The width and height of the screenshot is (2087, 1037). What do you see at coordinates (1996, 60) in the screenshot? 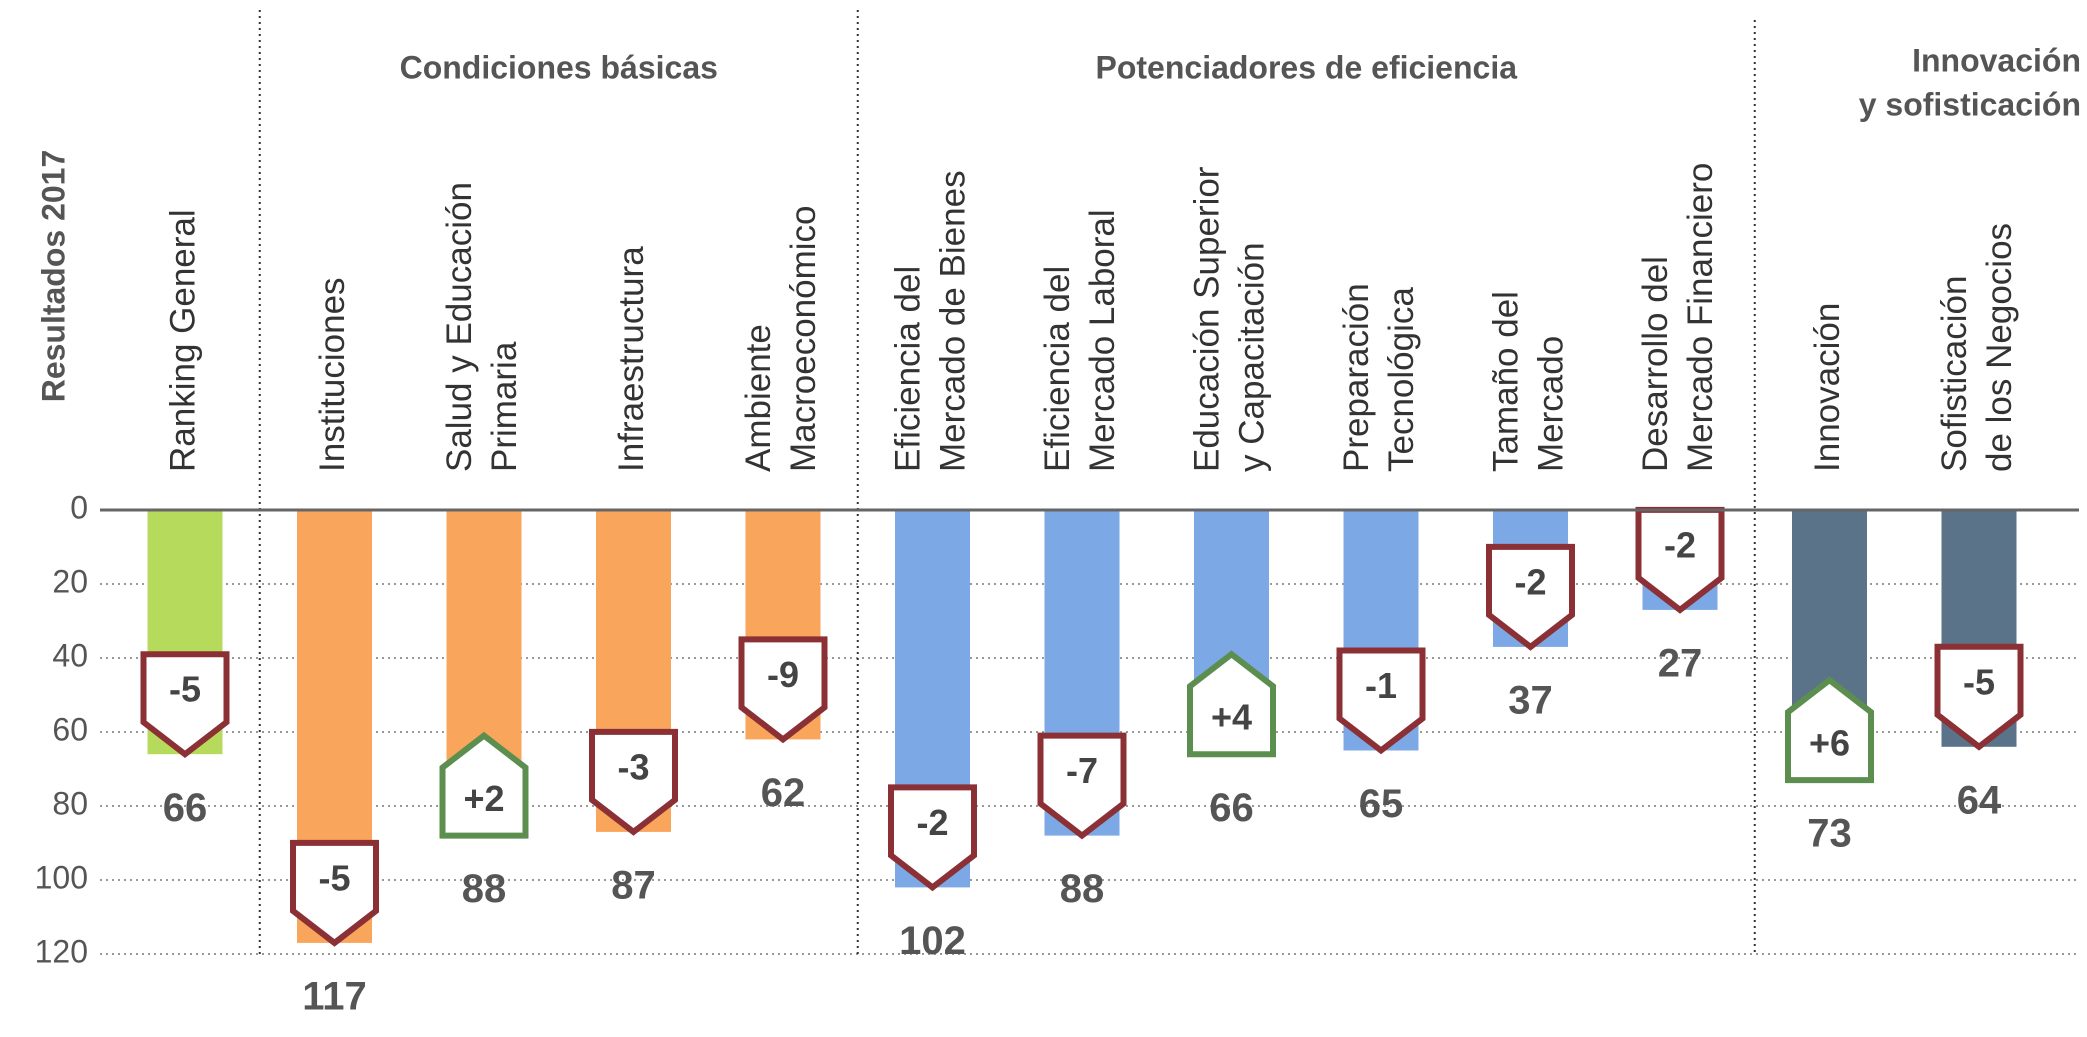
I see `group-title: Innovación` at bounding box center [1996, 60].